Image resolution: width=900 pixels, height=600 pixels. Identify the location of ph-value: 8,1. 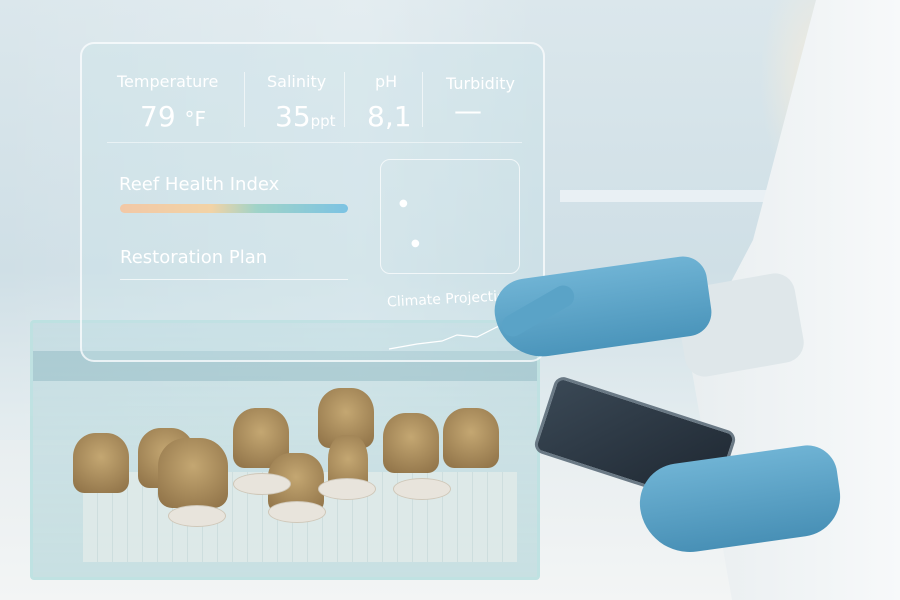
(389, 116).